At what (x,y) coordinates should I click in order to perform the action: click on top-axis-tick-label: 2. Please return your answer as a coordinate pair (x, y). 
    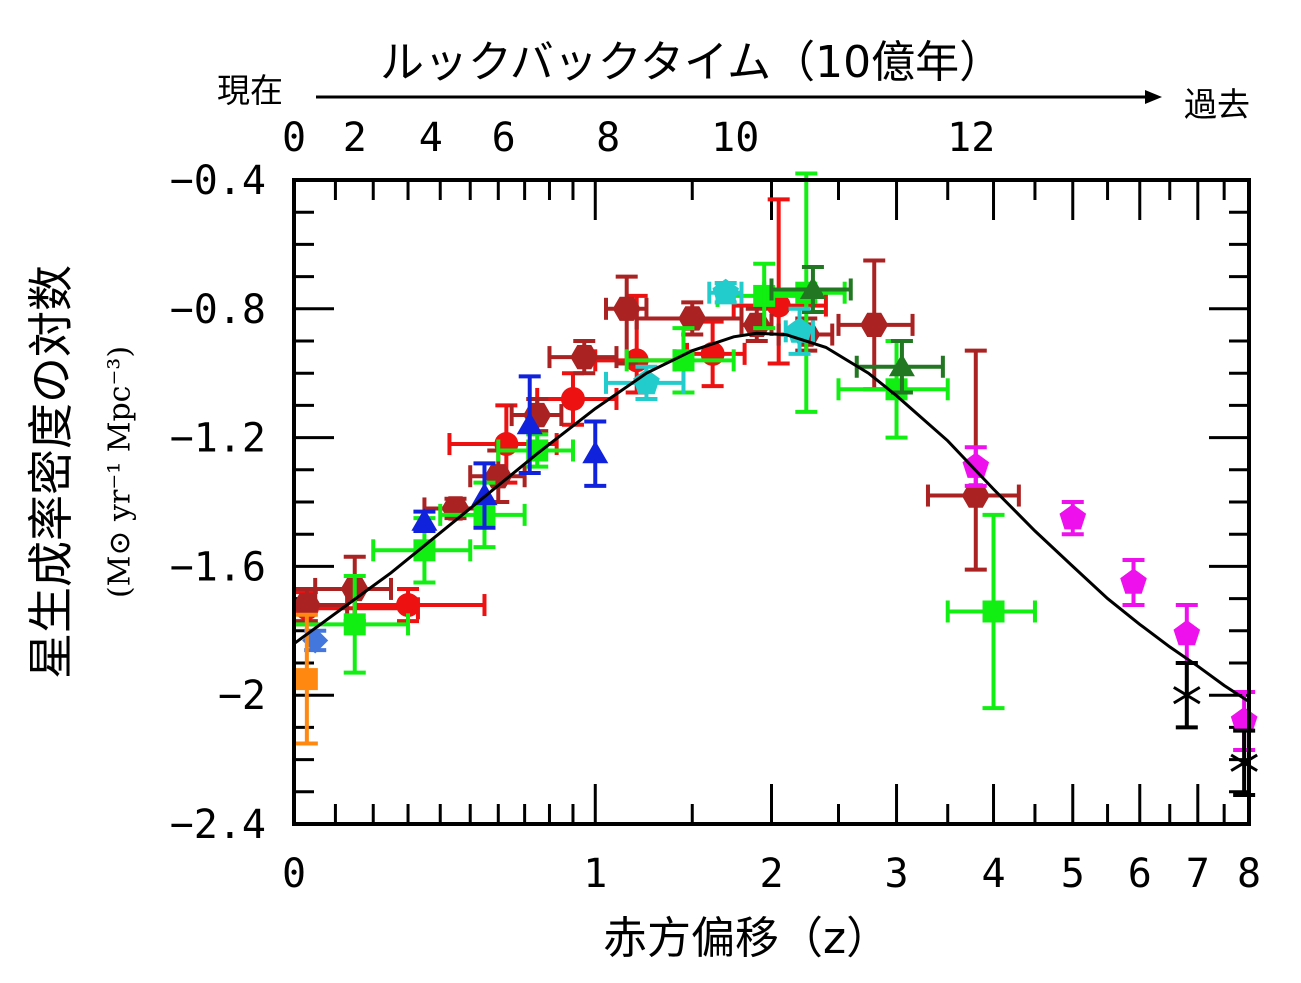
    Looking at the image, I should click on (355, 138).